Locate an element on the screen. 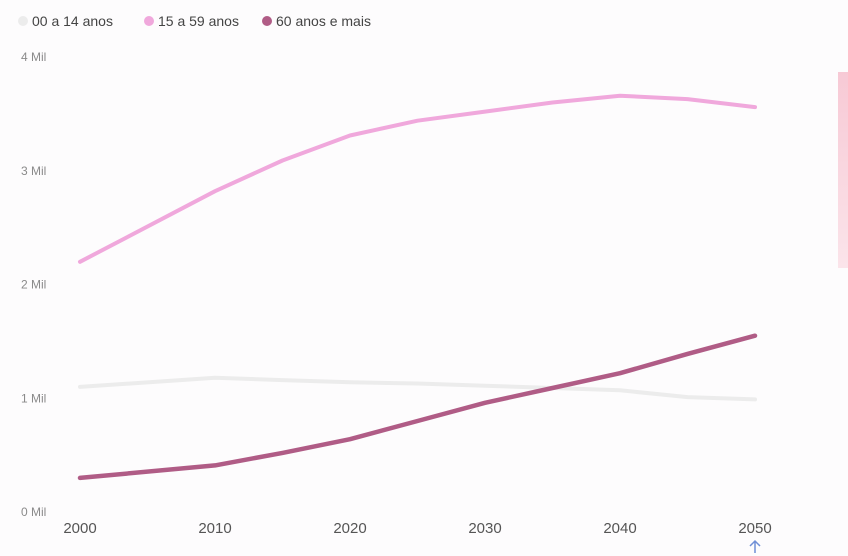  x-tick-label: 2020 is located at coordinates (349, 528).